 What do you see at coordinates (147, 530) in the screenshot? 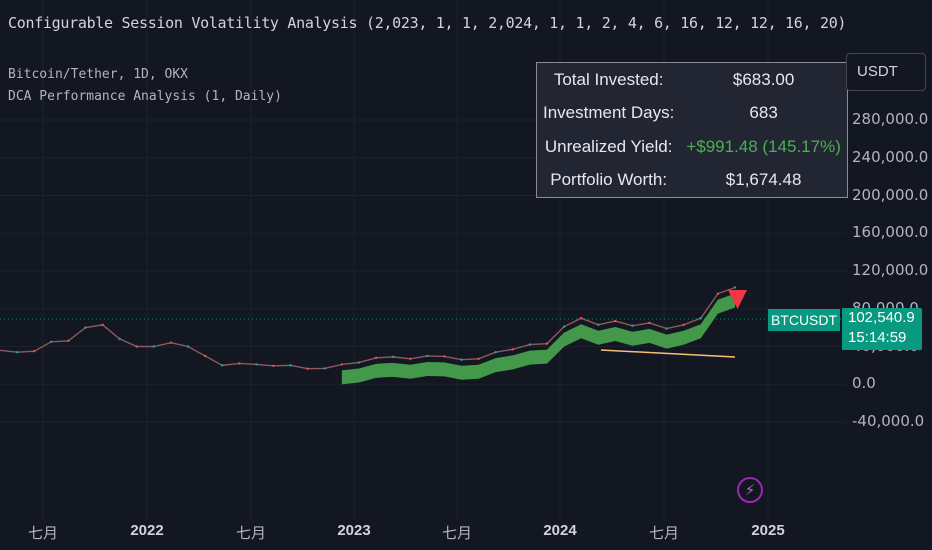
I see `x-tick-label: 2022` at bounding box center [147, 530].